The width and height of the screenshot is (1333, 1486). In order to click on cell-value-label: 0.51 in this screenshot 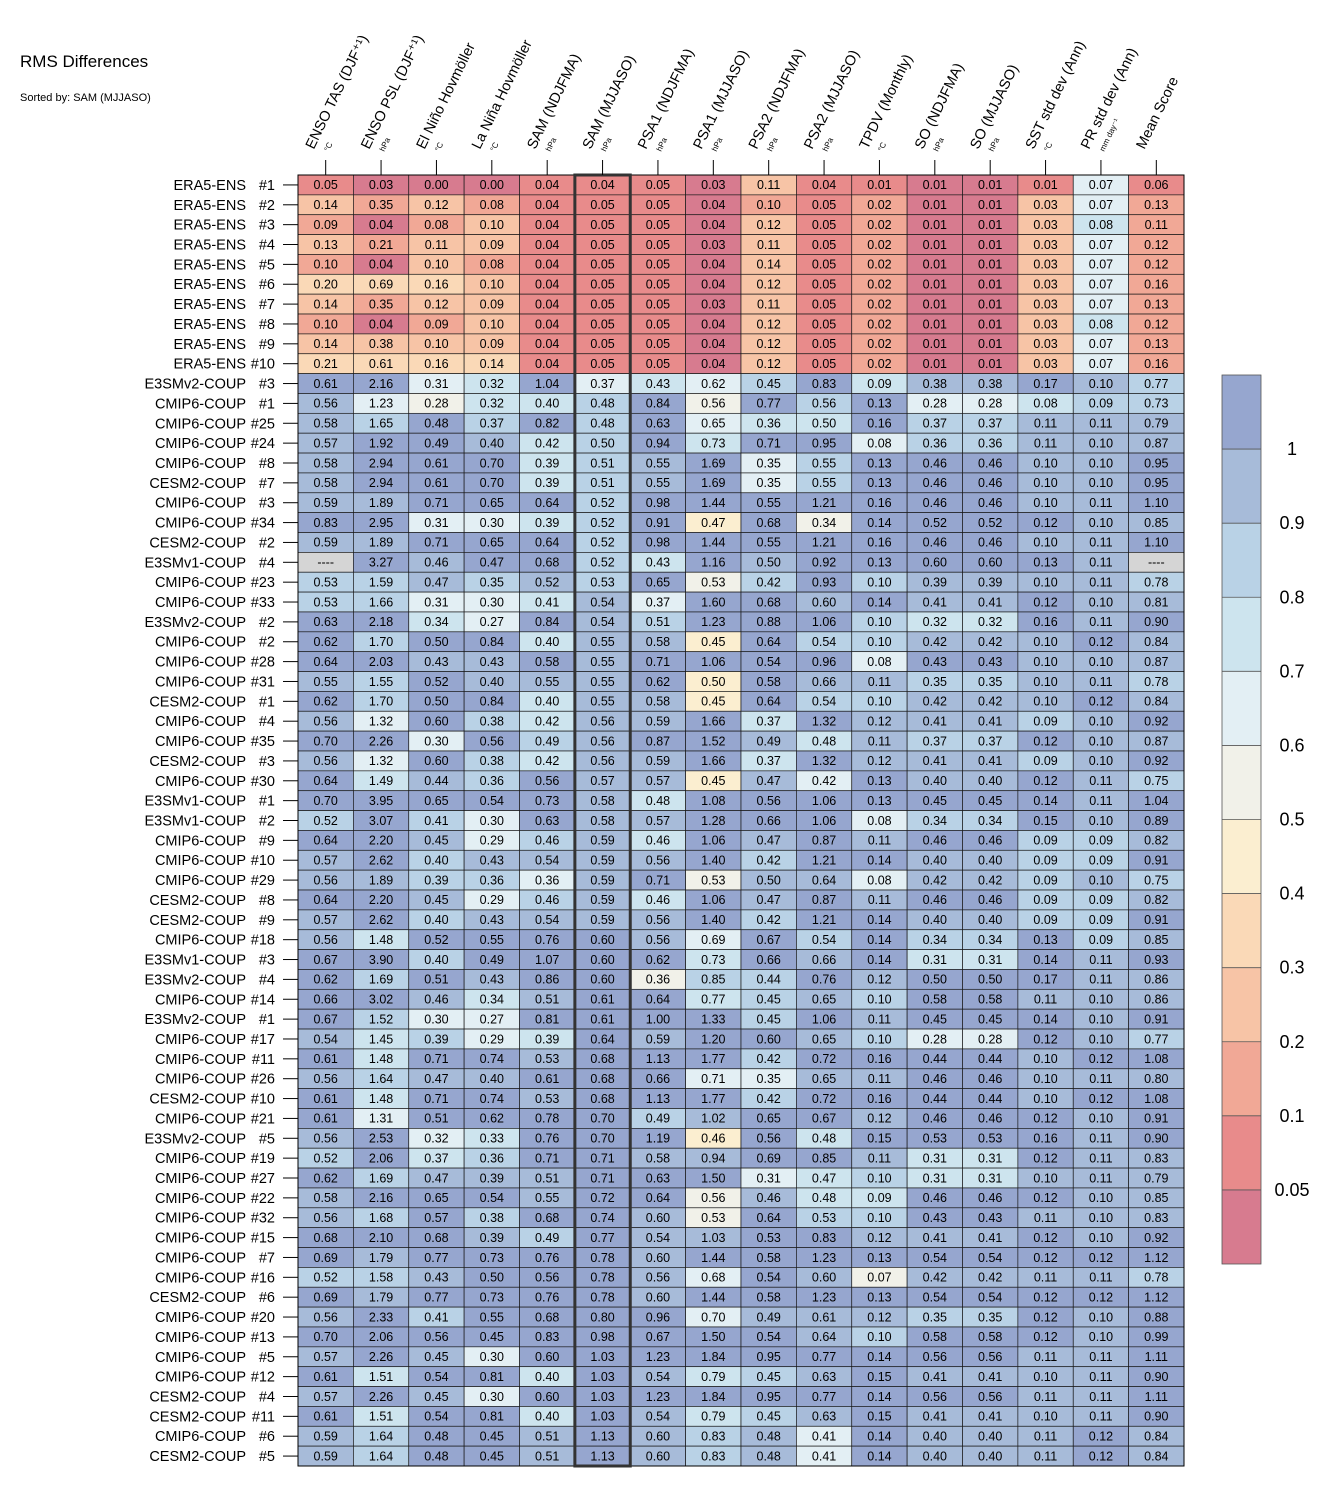, I will do `click(547, 1000)`.